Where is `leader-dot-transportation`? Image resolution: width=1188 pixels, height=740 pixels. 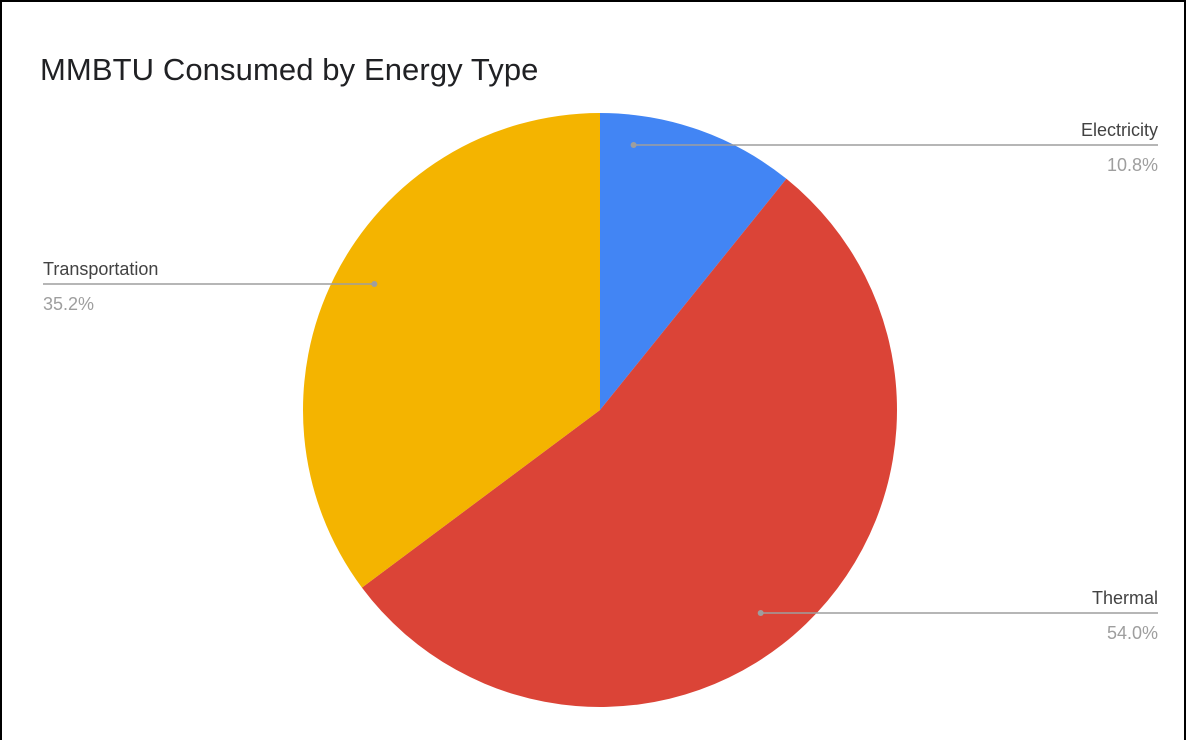
leader-dot-transportation is located at coordinates (374, 284).